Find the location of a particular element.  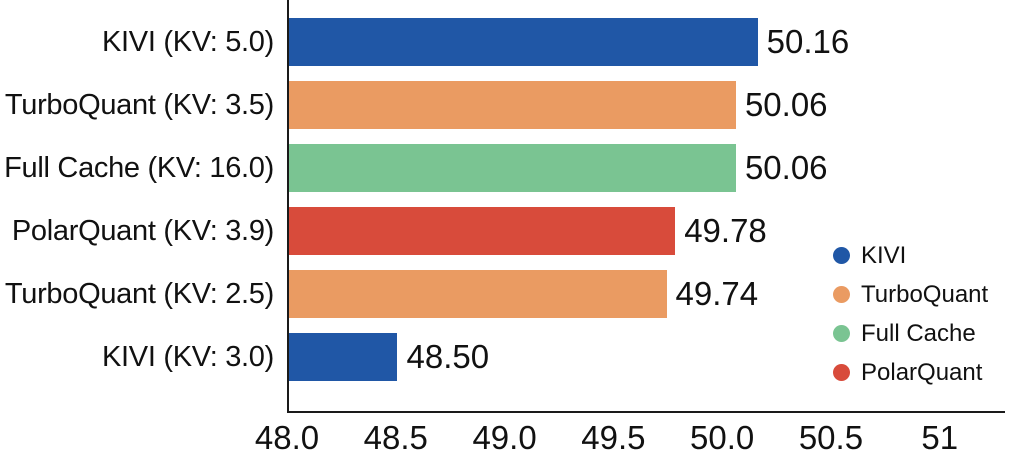

legend-item-turboquant: TurboQuant is located at coordinates (910, 294).